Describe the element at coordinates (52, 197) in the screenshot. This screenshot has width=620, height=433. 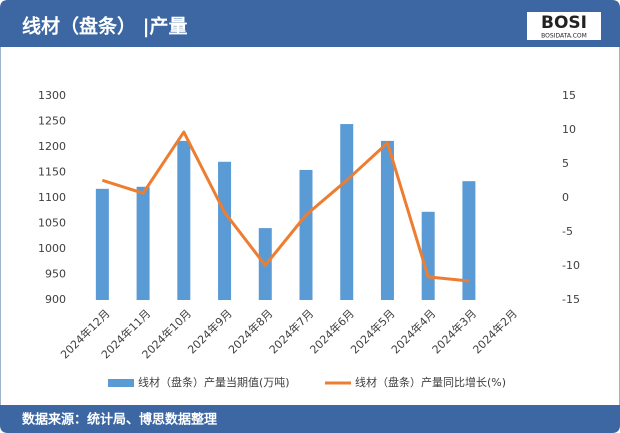
I see `y-tick-label: 1100` at that location.